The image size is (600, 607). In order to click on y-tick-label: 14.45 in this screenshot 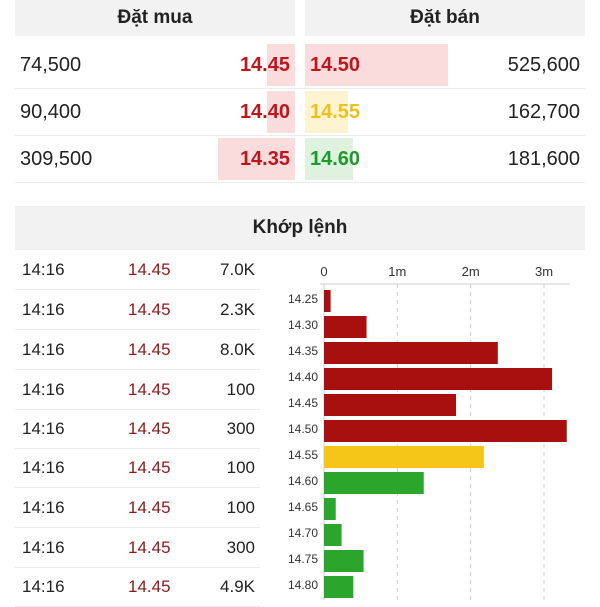, I will do `click(303, 403)`.